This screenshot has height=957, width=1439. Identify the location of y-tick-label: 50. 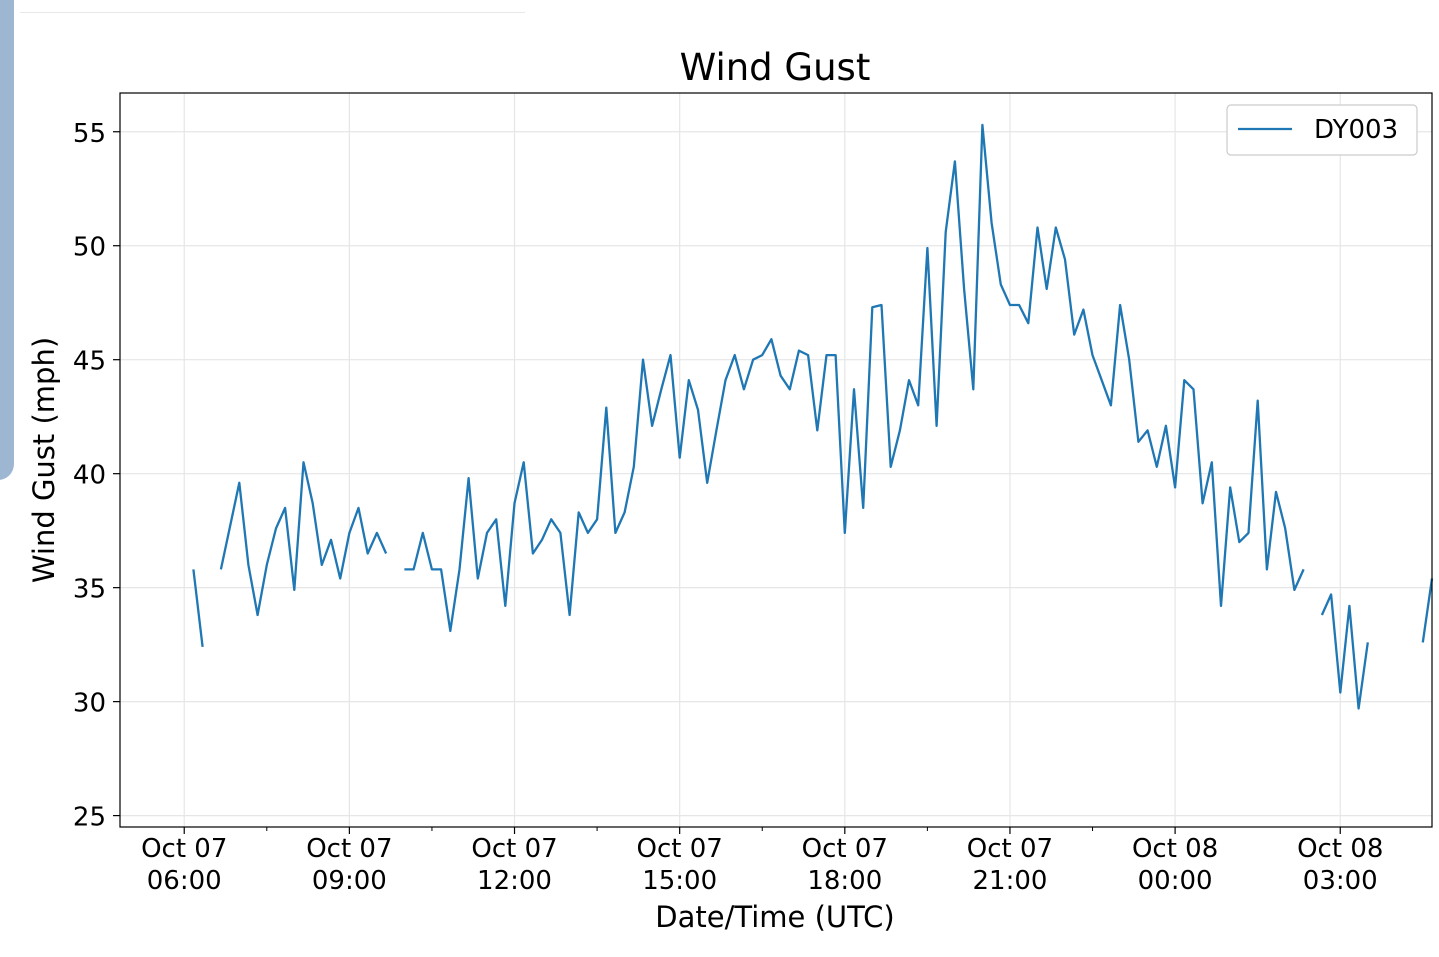
(89, 248).